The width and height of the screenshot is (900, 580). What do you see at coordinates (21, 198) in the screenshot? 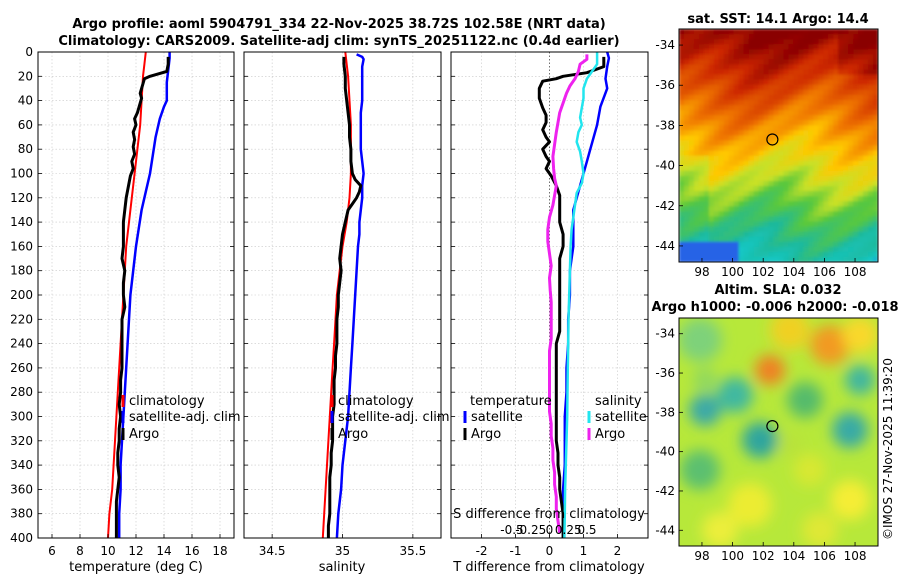
I see `depth-tick-label: 120` at bounding box center [21, 198].